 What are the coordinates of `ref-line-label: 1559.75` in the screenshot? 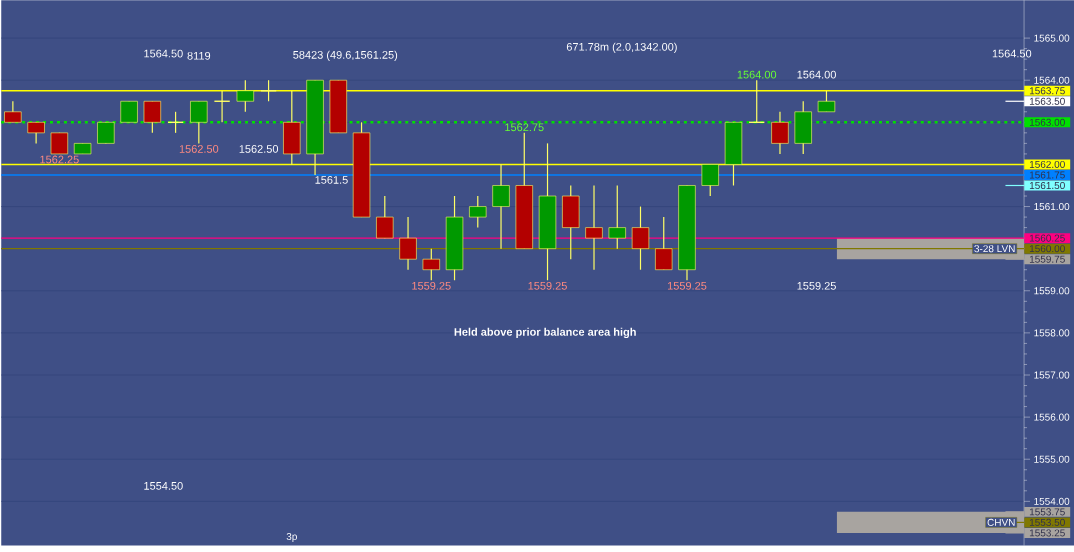 It's located at (1047, 259).